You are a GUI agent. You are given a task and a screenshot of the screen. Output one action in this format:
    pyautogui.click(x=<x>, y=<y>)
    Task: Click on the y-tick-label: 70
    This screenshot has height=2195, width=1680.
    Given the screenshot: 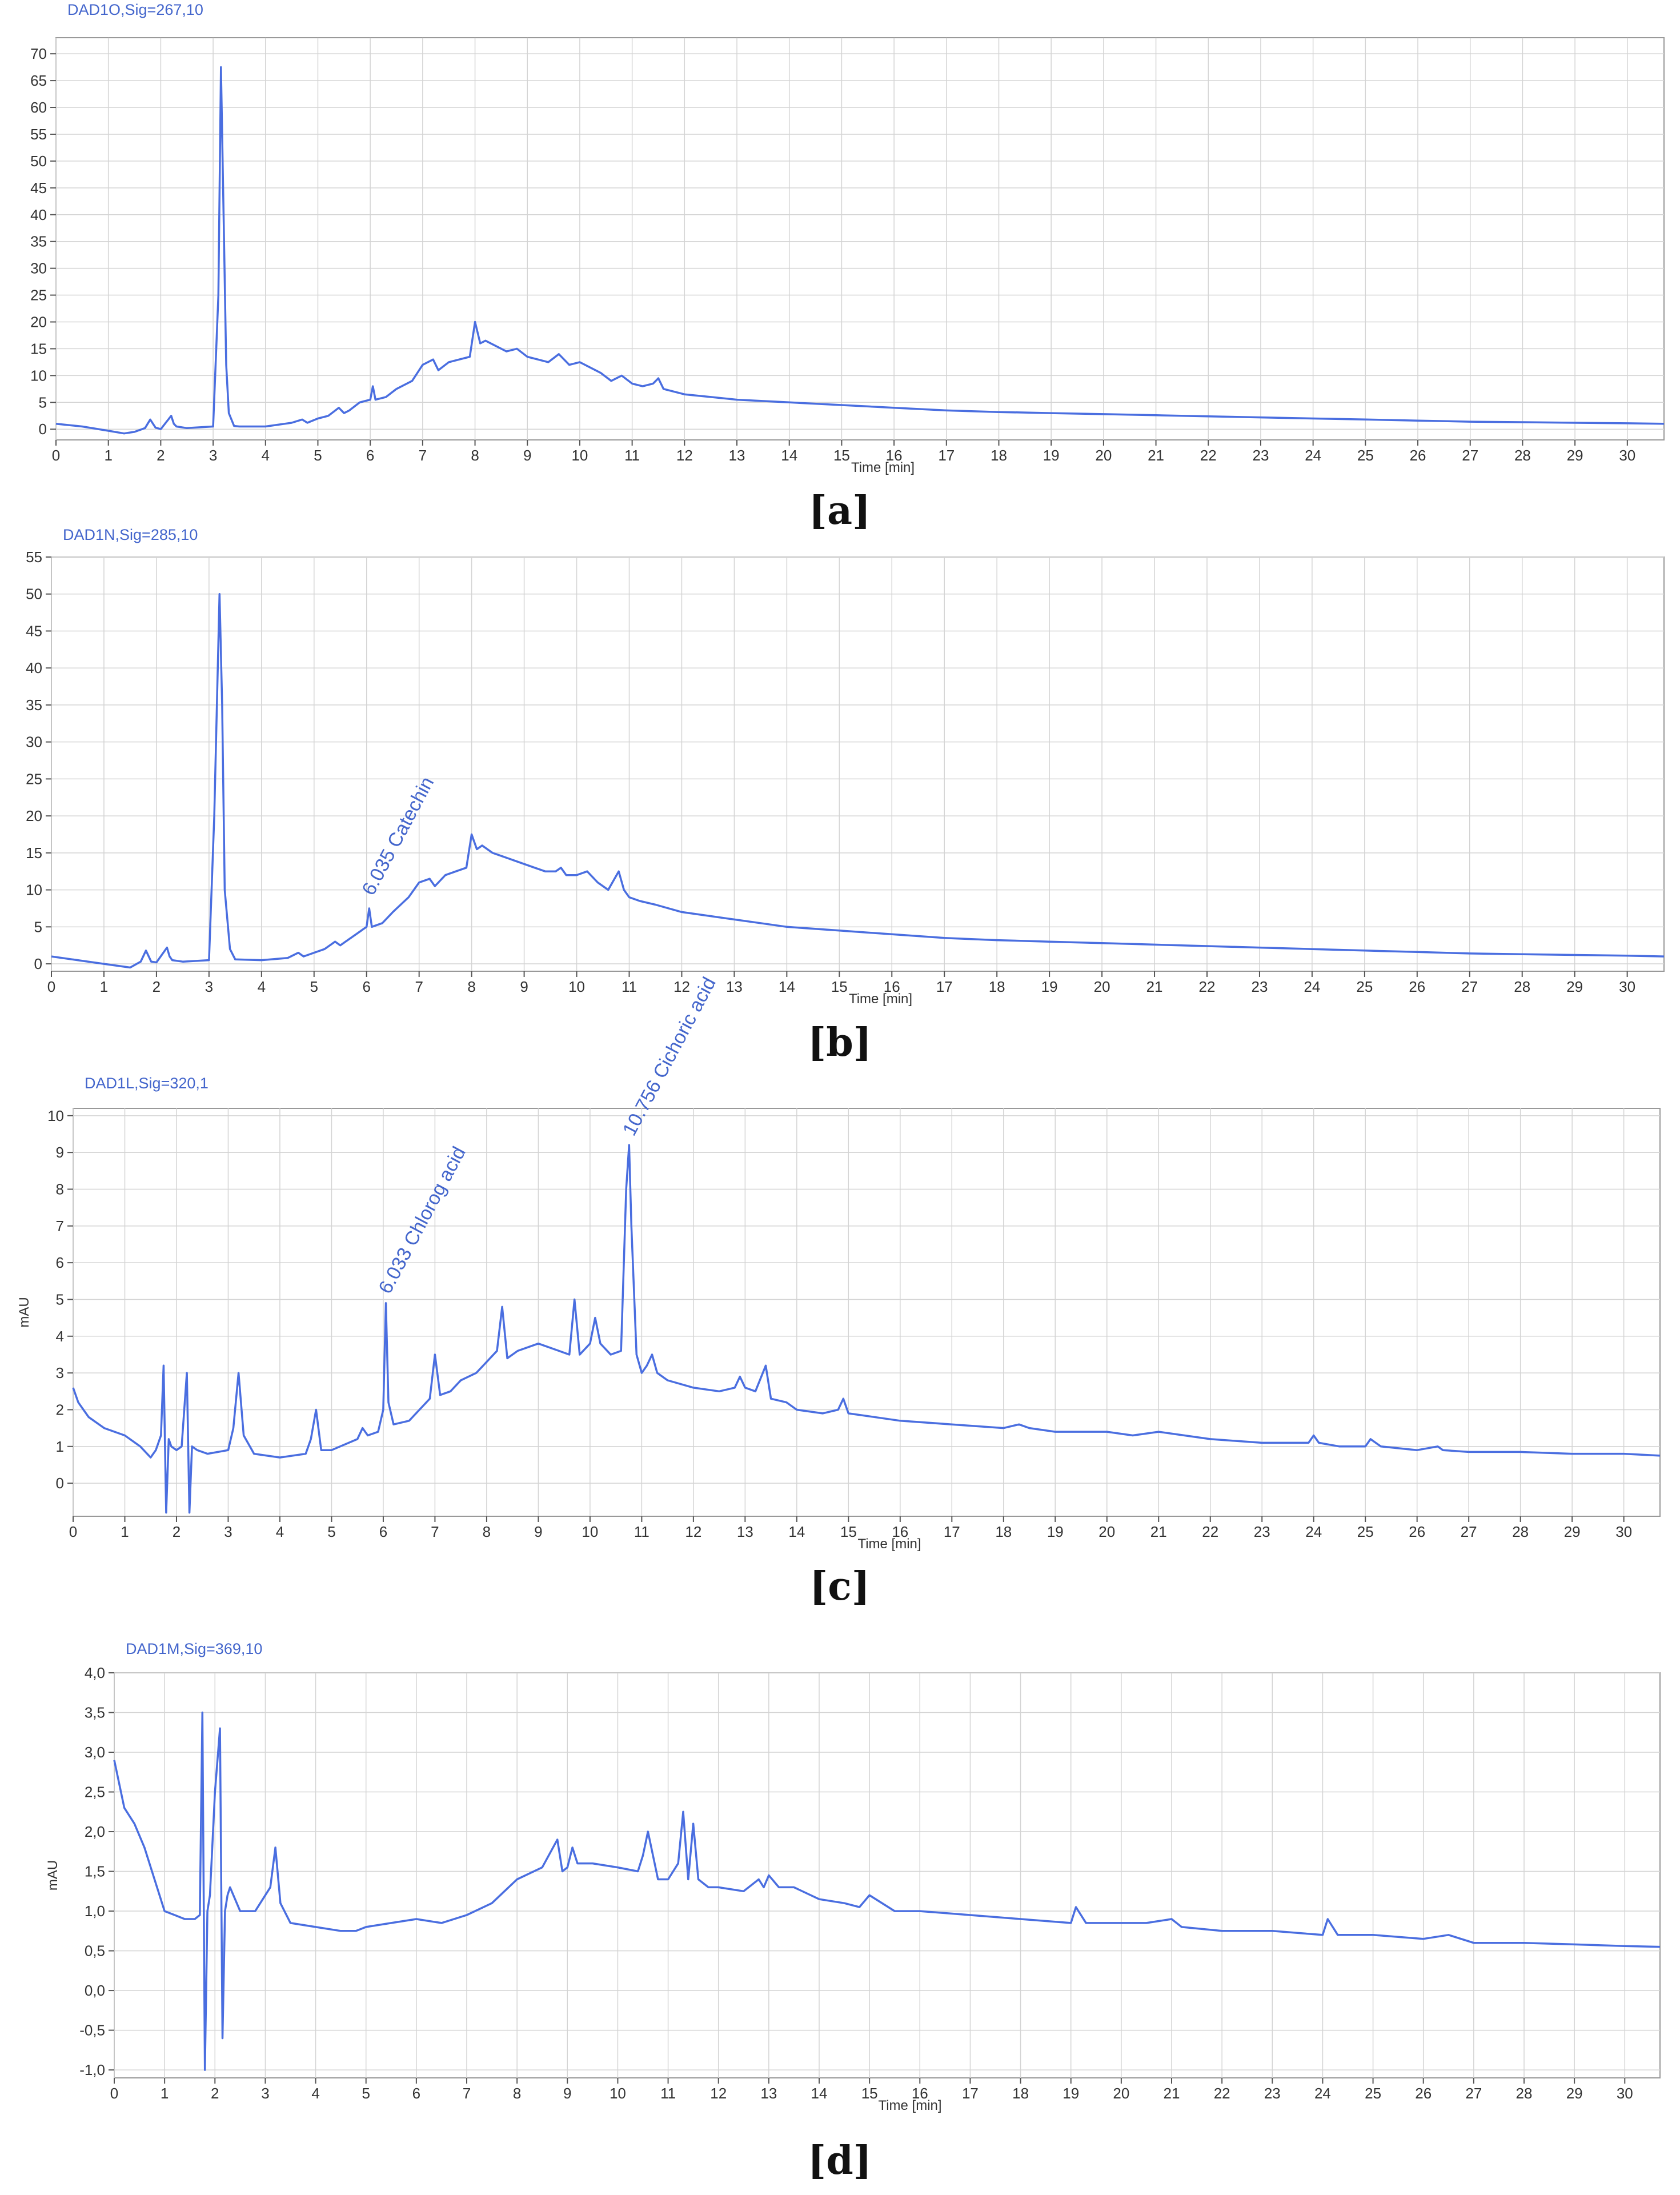 What is the action you would take?
    pyautogui.click(x=38, y=53)
    